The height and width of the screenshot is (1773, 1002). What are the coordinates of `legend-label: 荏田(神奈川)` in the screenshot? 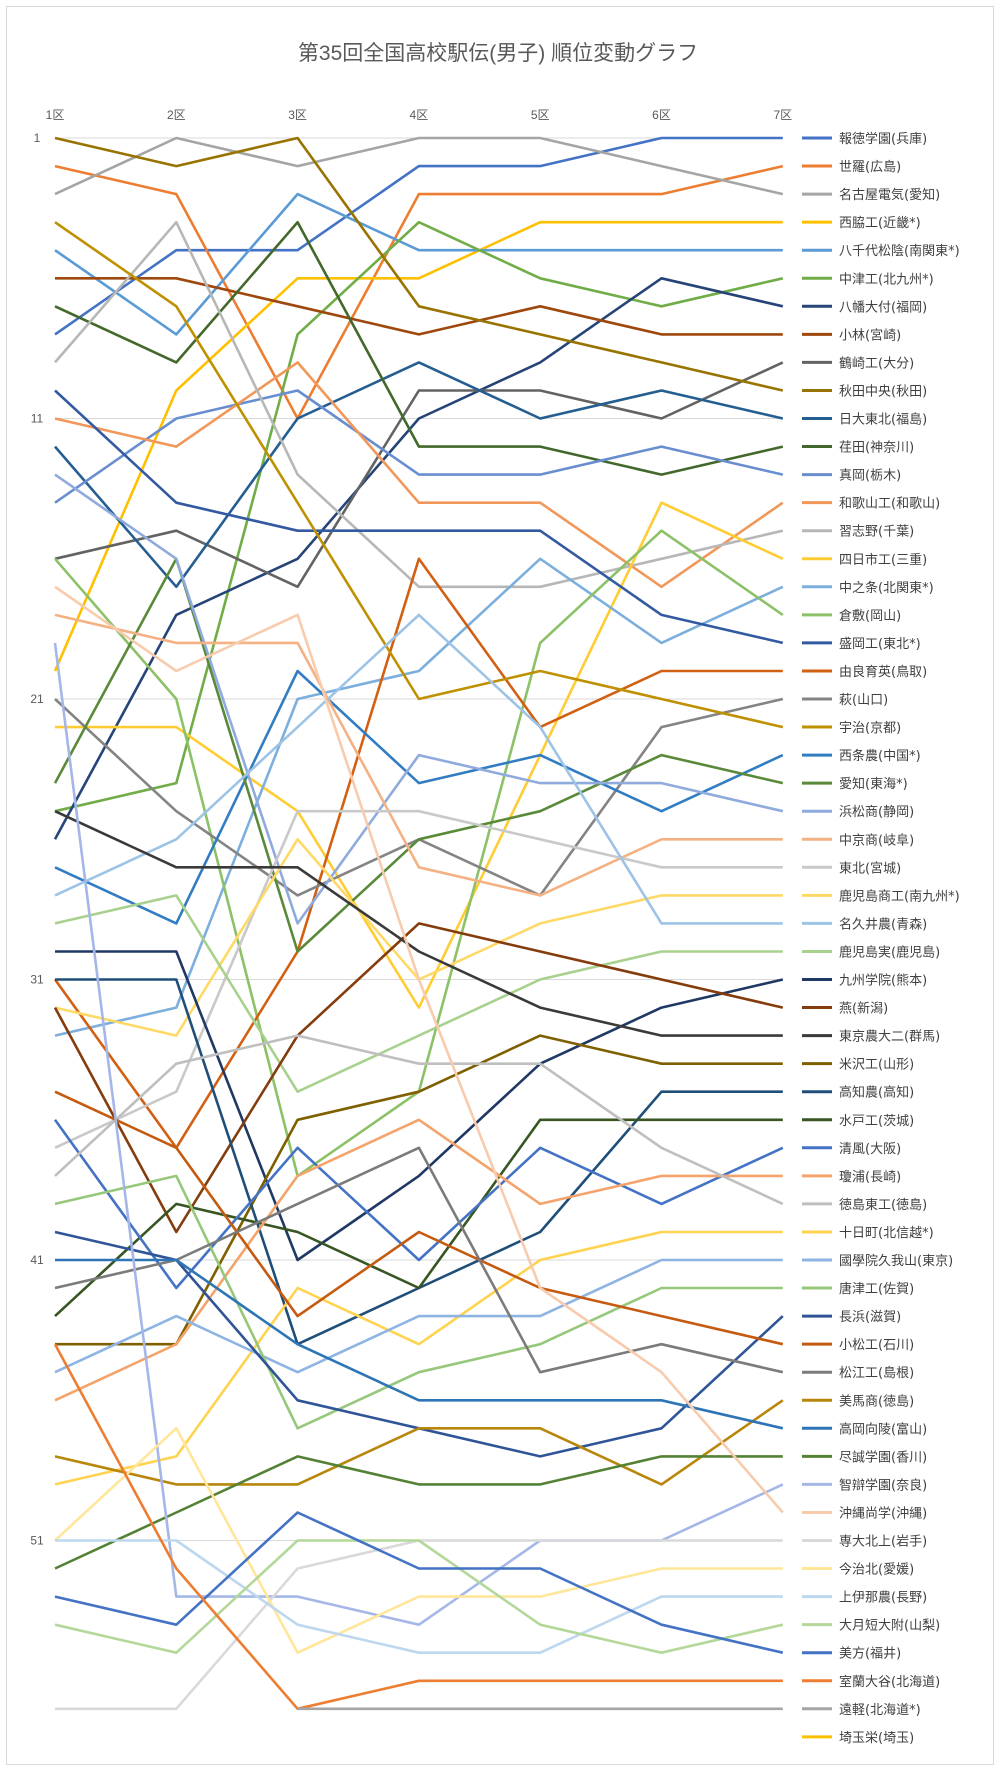 It's located at (876, 448).